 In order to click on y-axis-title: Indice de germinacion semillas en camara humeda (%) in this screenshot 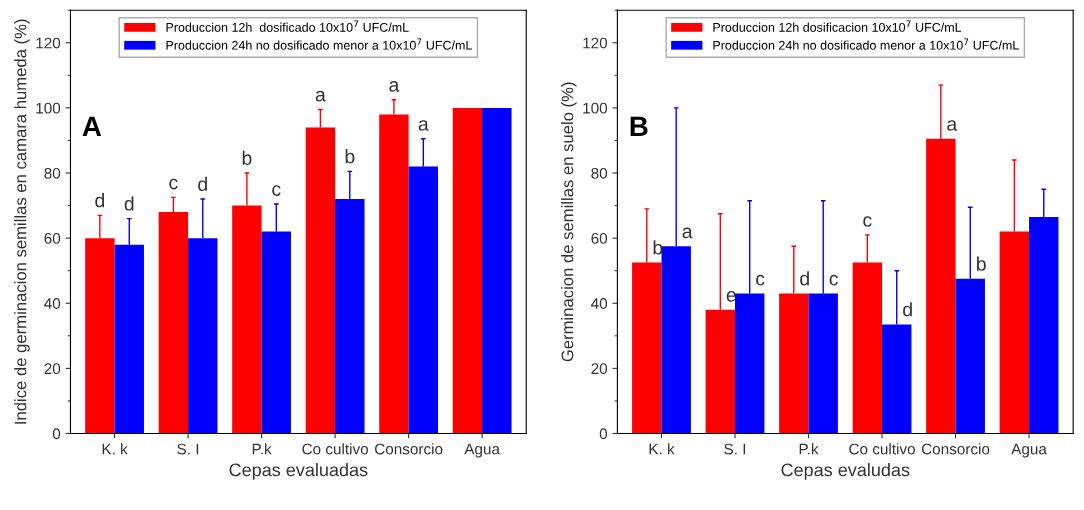, I will do `click(22, 221)`.